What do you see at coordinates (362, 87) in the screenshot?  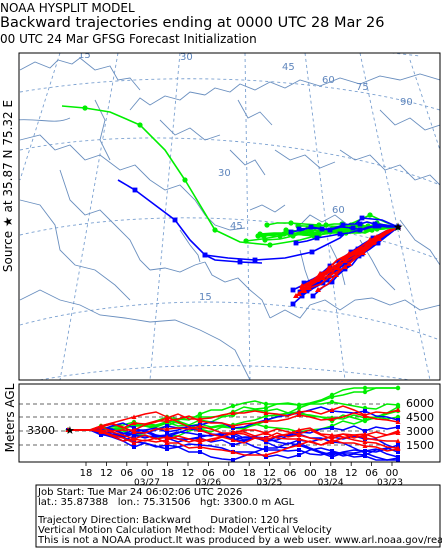 I see `grid-label: 75` at bounding box center [362, 87].